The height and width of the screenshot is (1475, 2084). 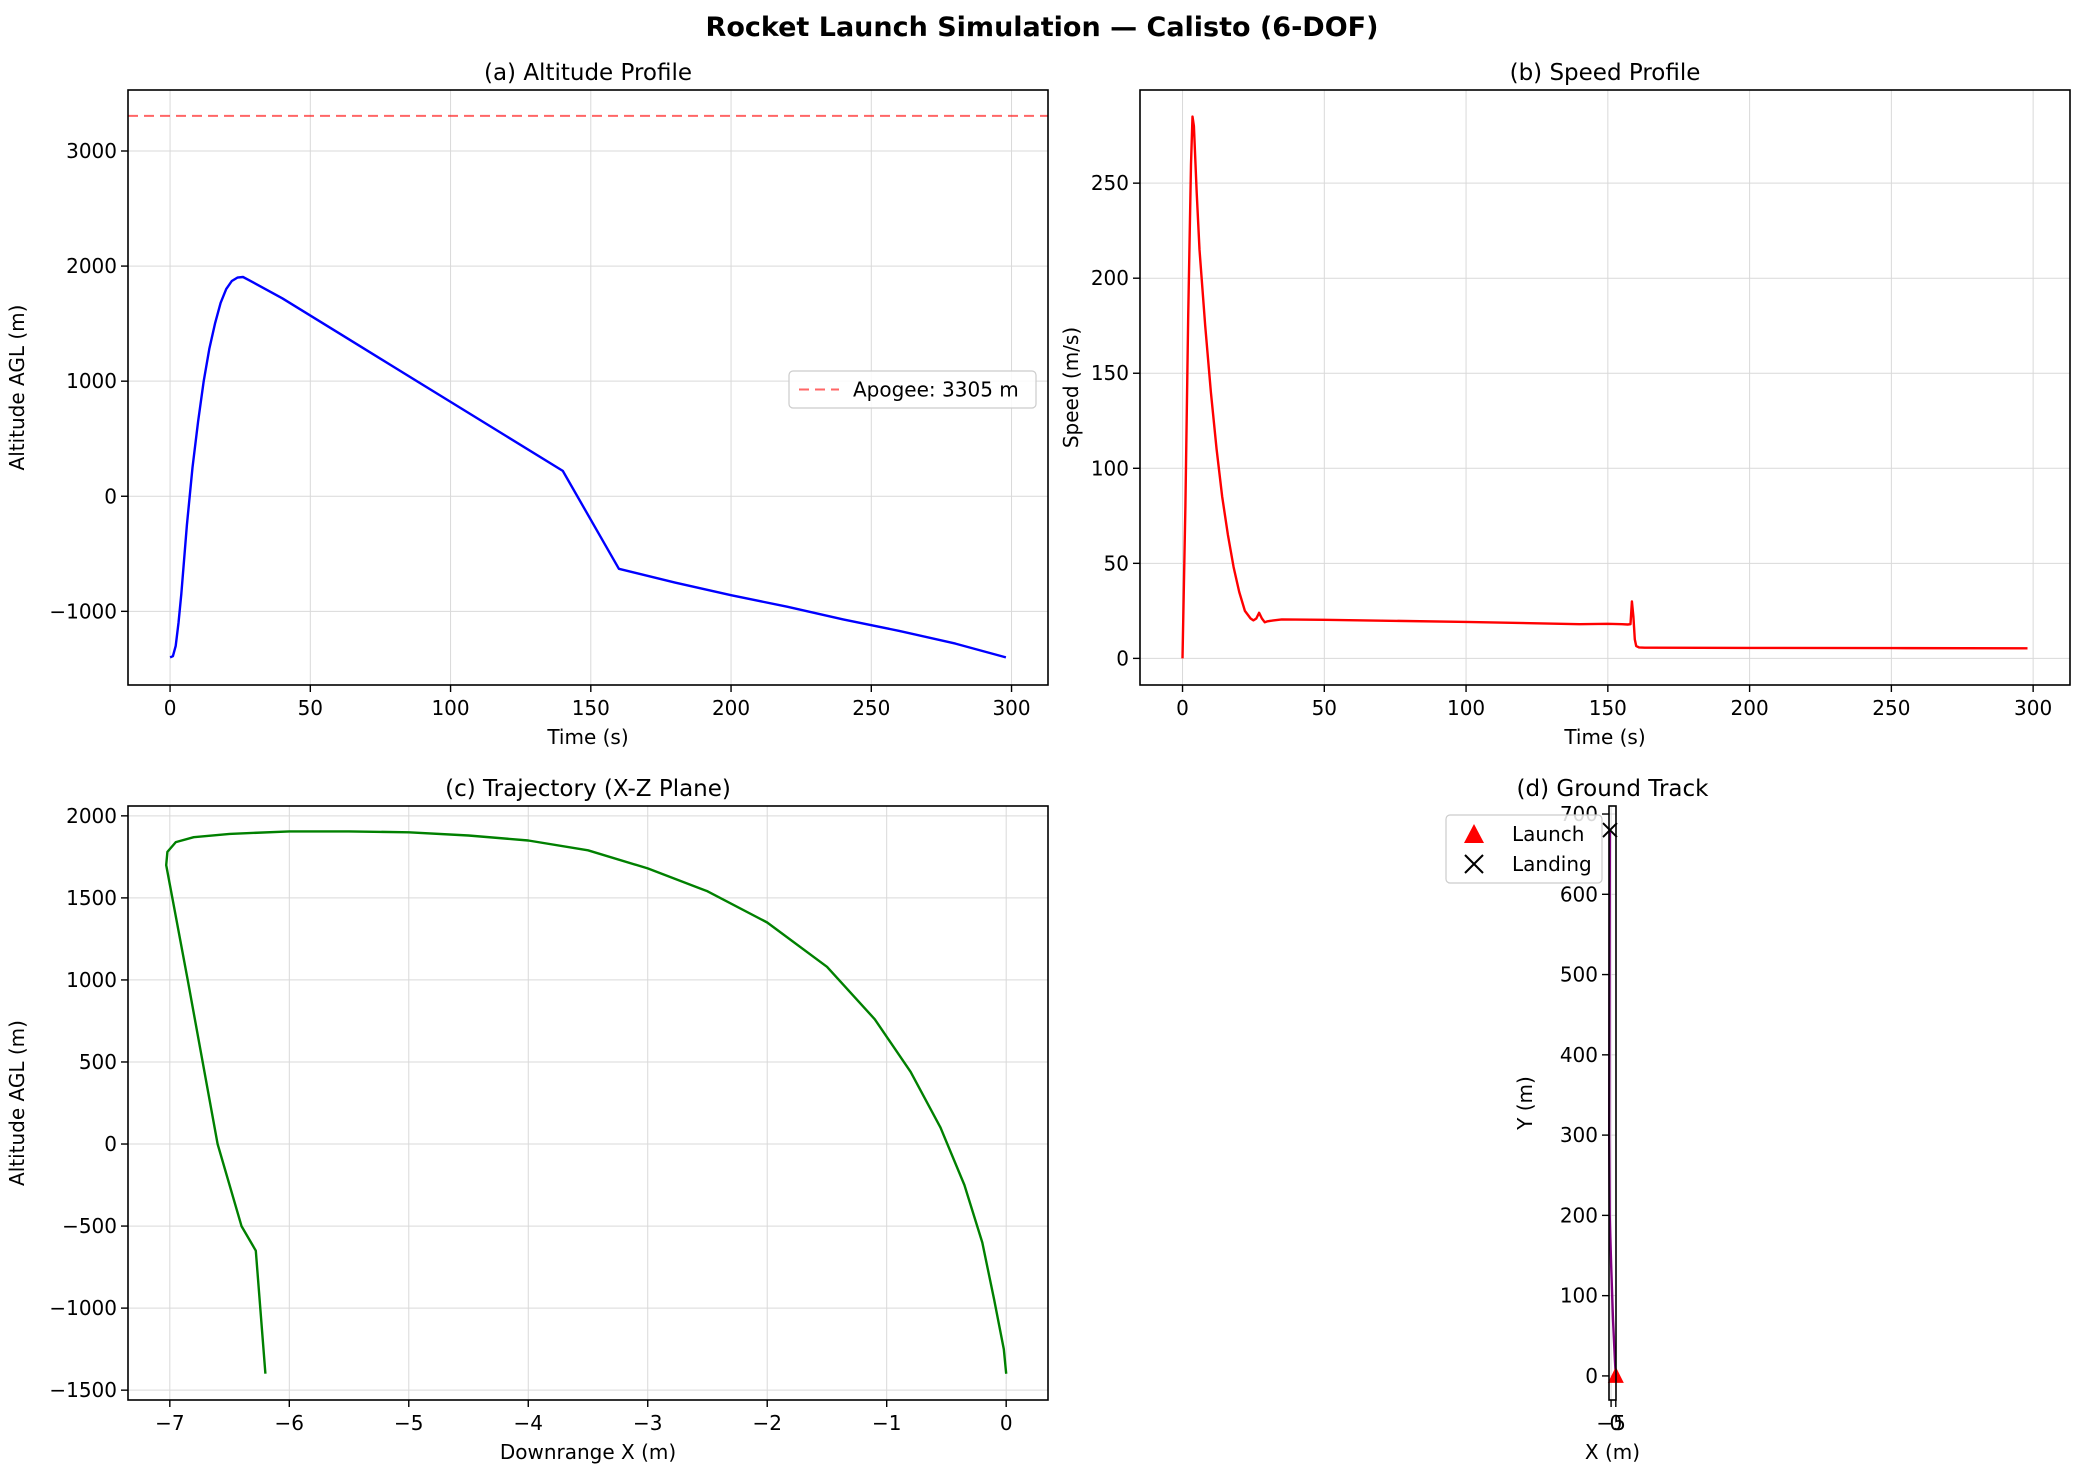 What do you see at coordinates (1579, 1135) in the screenshot?
I see `y-tick-label: 300` at bounding box center [1579, 1135].